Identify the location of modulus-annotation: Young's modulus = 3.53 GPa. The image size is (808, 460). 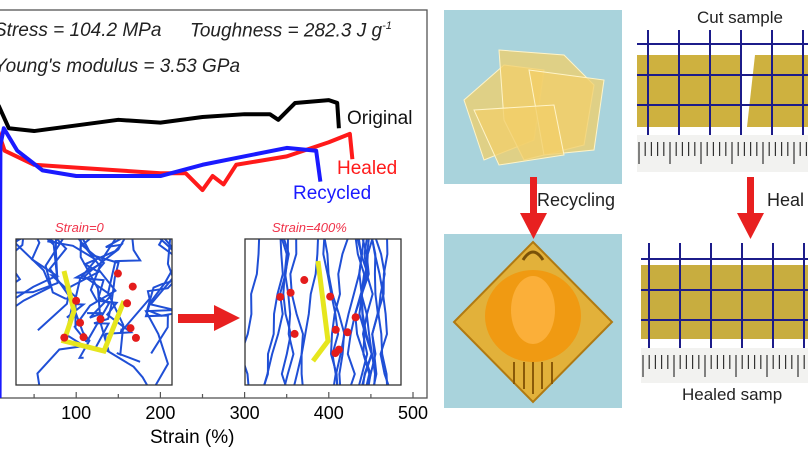
(120, 67).